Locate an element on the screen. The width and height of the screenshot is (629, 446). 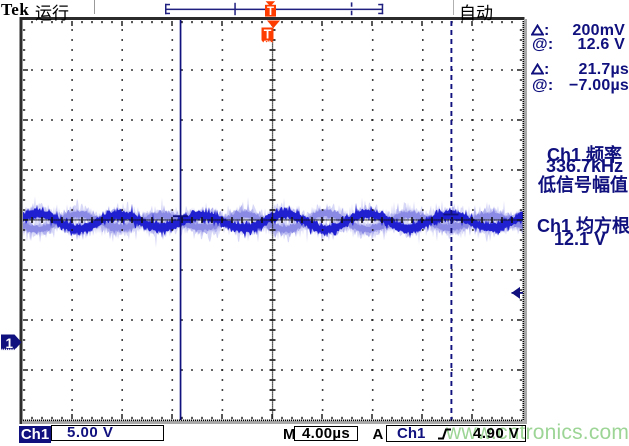
svg-text: 1 is located at coordinates (9, 343).